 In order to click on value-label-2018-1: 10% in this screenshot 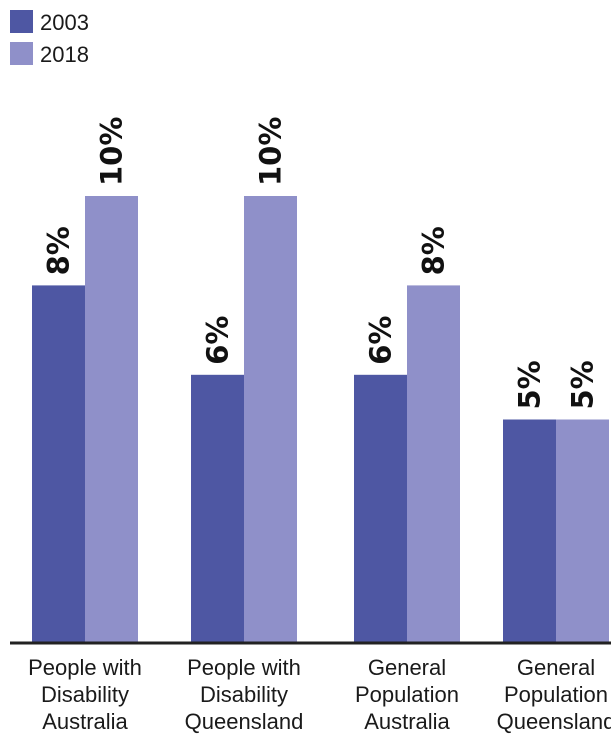, I will do `click(271, 151)`.